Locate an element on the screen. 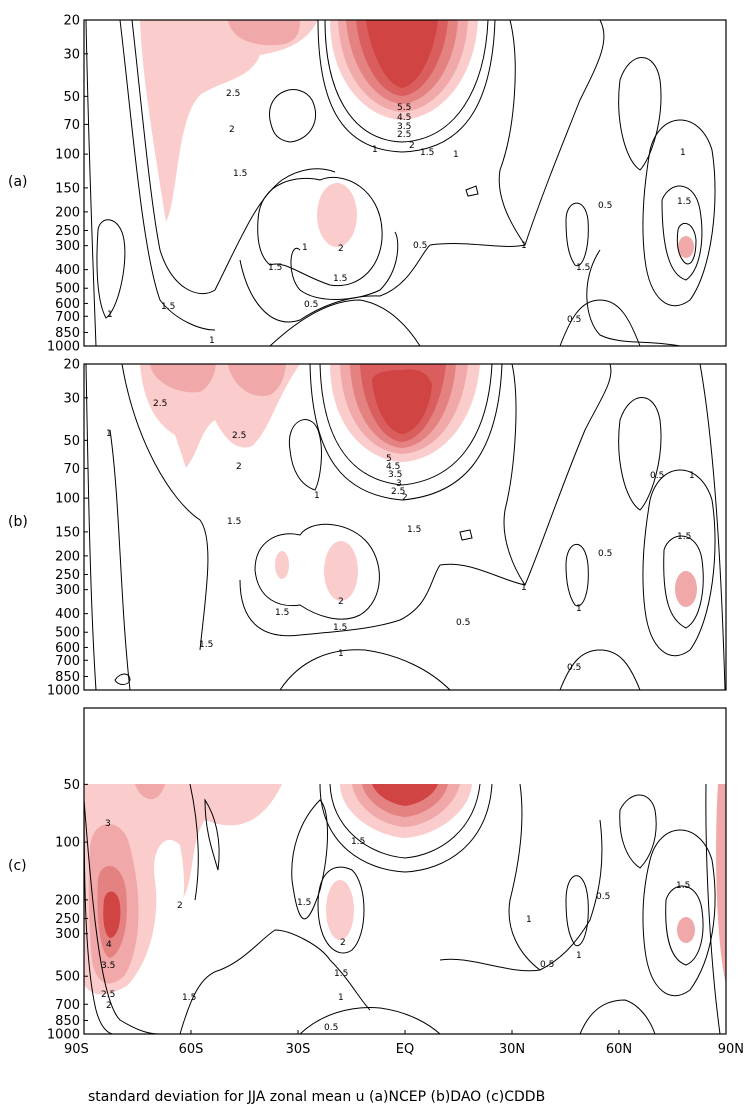 The height and width of the screenshot is (1114, 750). panel-b-label: (b) is located at coordinates (18, 522).